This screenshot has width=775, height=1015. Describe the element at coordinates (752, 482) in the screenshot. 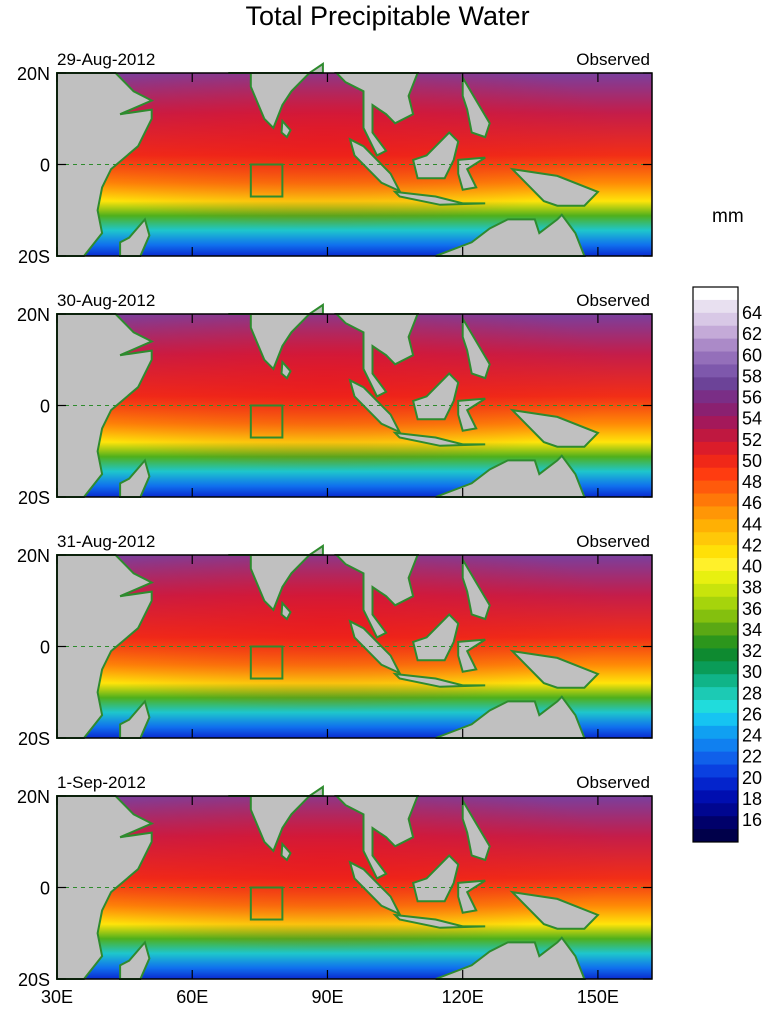

I see `colorbar-label: 48` at that location.